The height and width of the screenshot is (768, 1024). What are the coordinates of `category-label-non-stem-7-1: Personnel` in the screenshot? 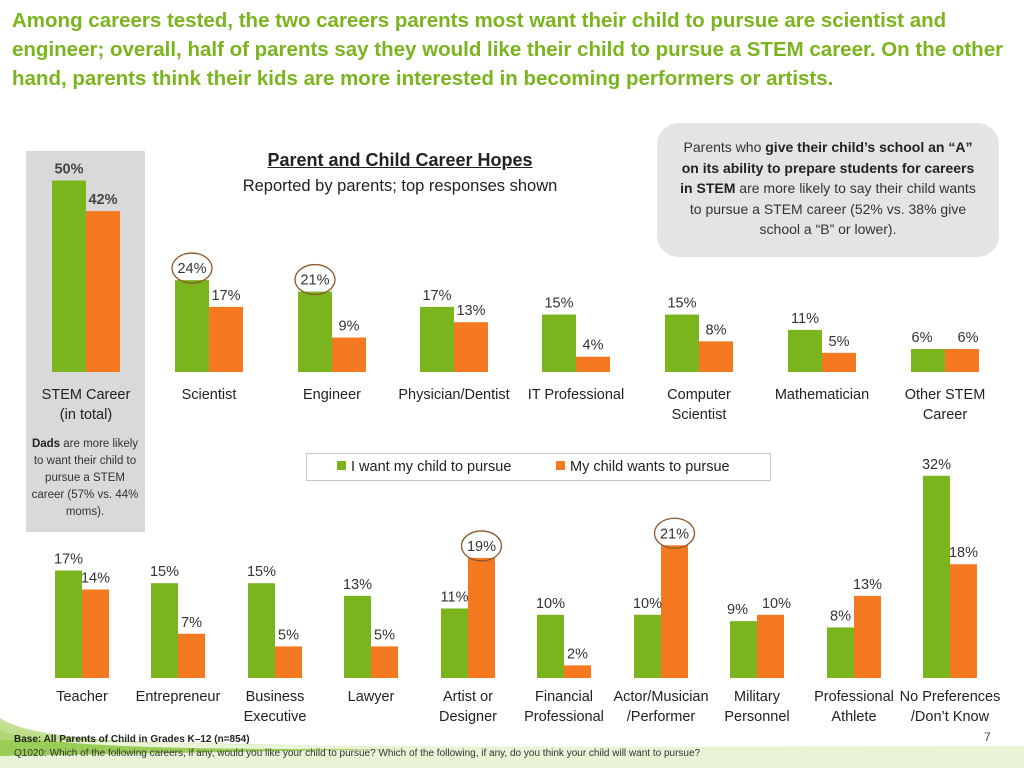 It's located at (756, 717).